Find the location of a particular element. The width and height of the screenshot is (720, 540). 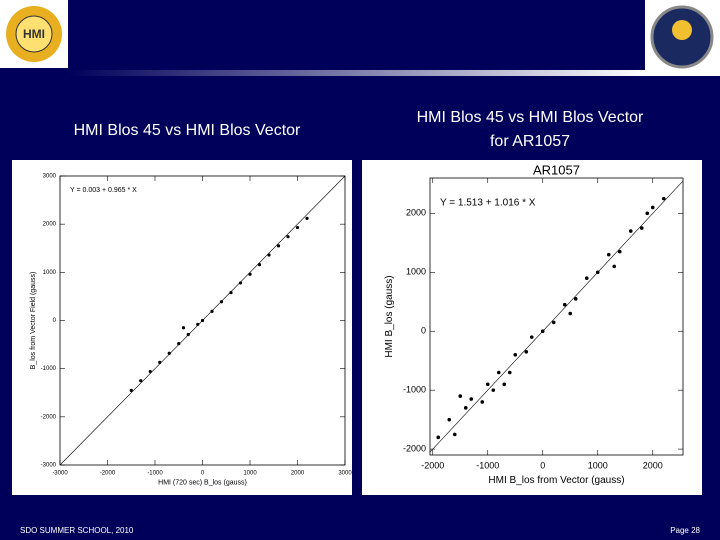

right-title: HMI Blos 45 vs HMI Blos Vector is located at coordinates (530, 117).